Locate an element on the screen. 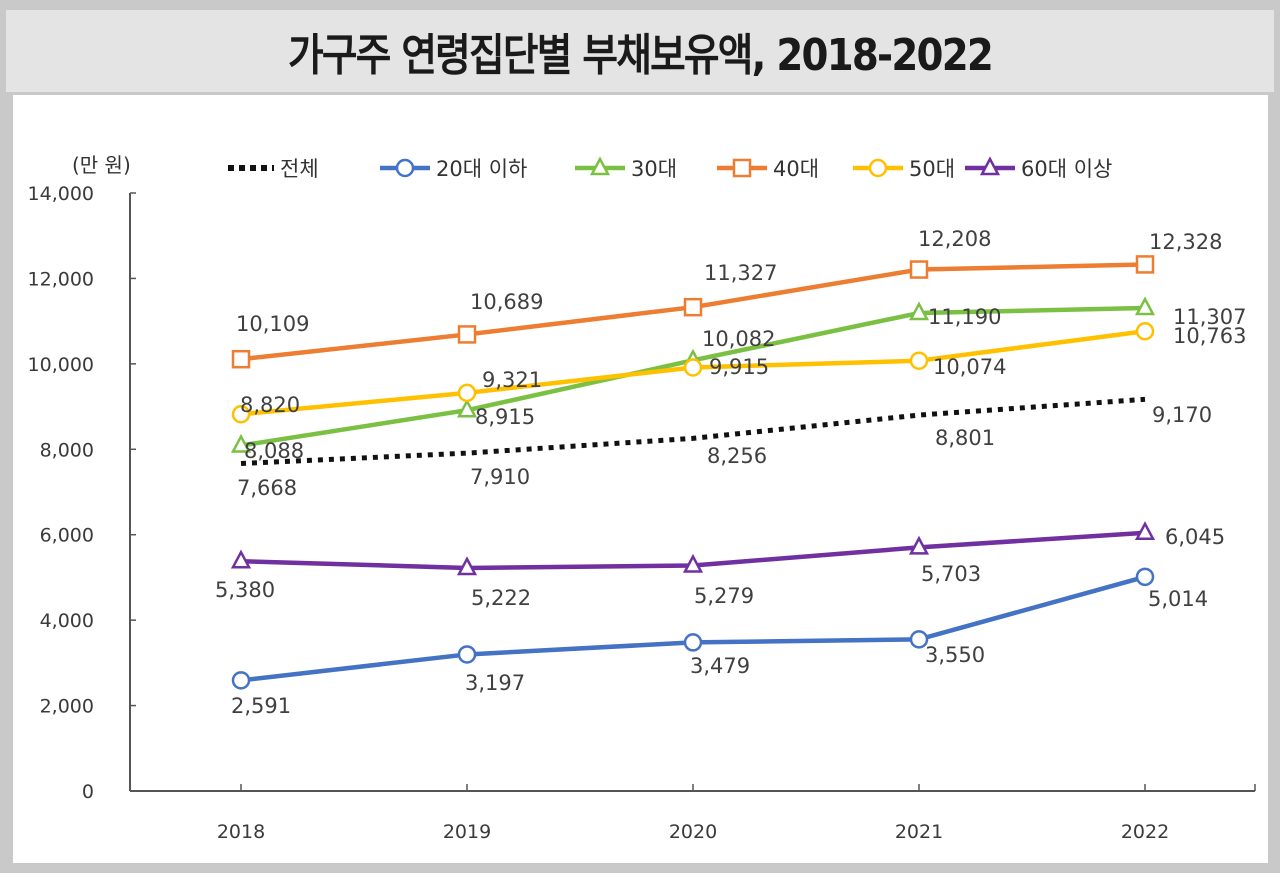  data-label: 8,088 is located at coordinates (274, 451).